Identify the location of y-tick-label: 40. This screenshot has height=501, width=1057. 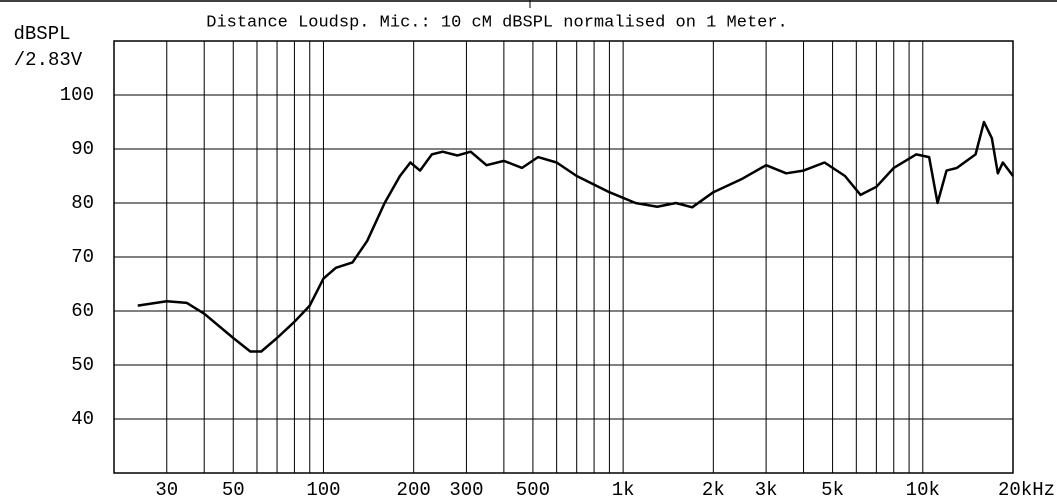
(82, 419).